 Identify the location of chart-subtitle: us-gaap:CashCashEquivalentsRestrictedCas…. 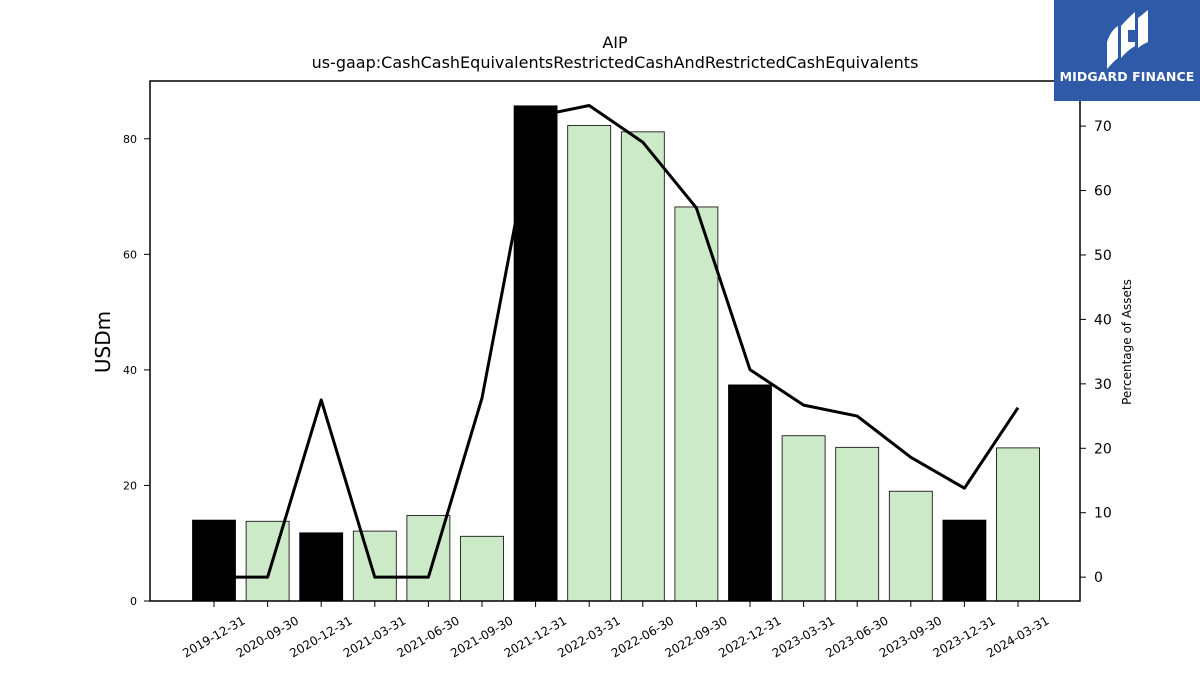
(615, 62).